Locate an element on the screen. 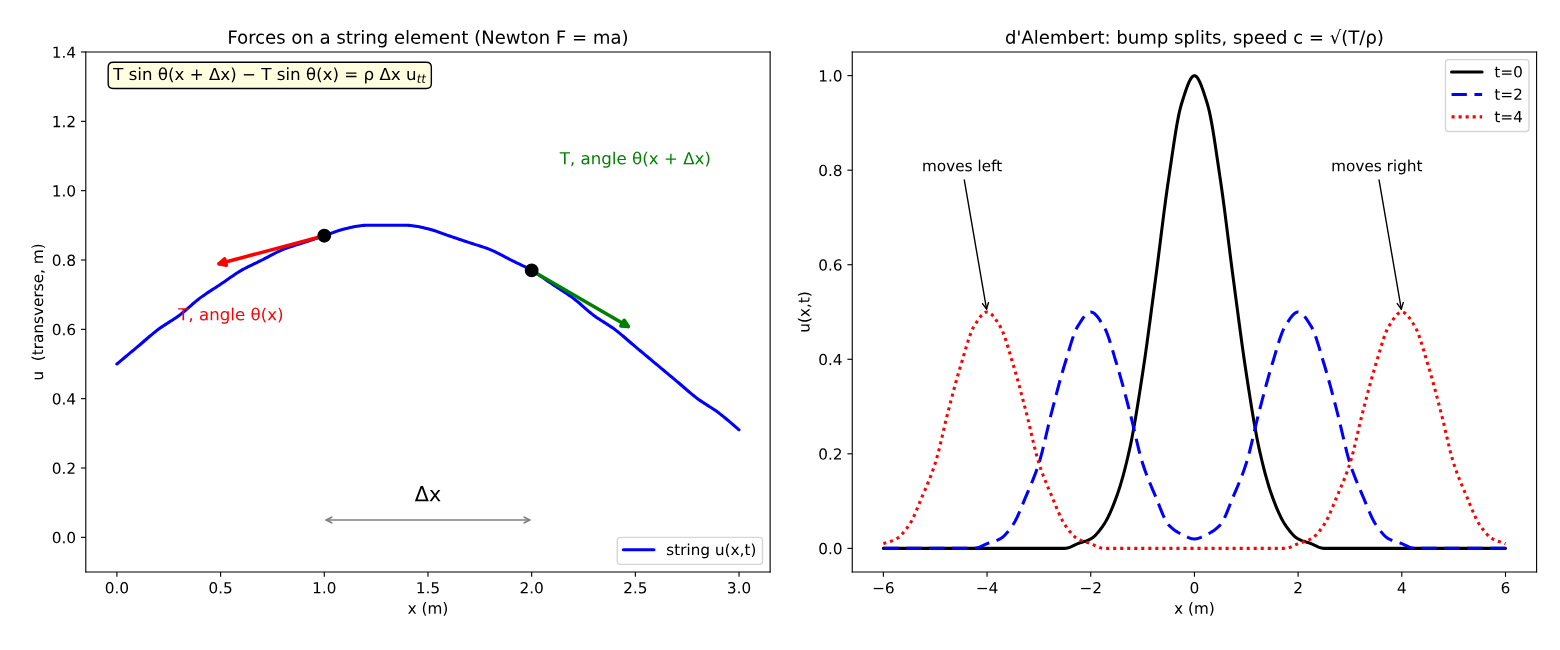 The image size is (1560, 650). annotation: T sin θ(x + Δx) − T sin θ(x) = ρ Δx u$_{tt}$ is located at coordinates (270, 75).